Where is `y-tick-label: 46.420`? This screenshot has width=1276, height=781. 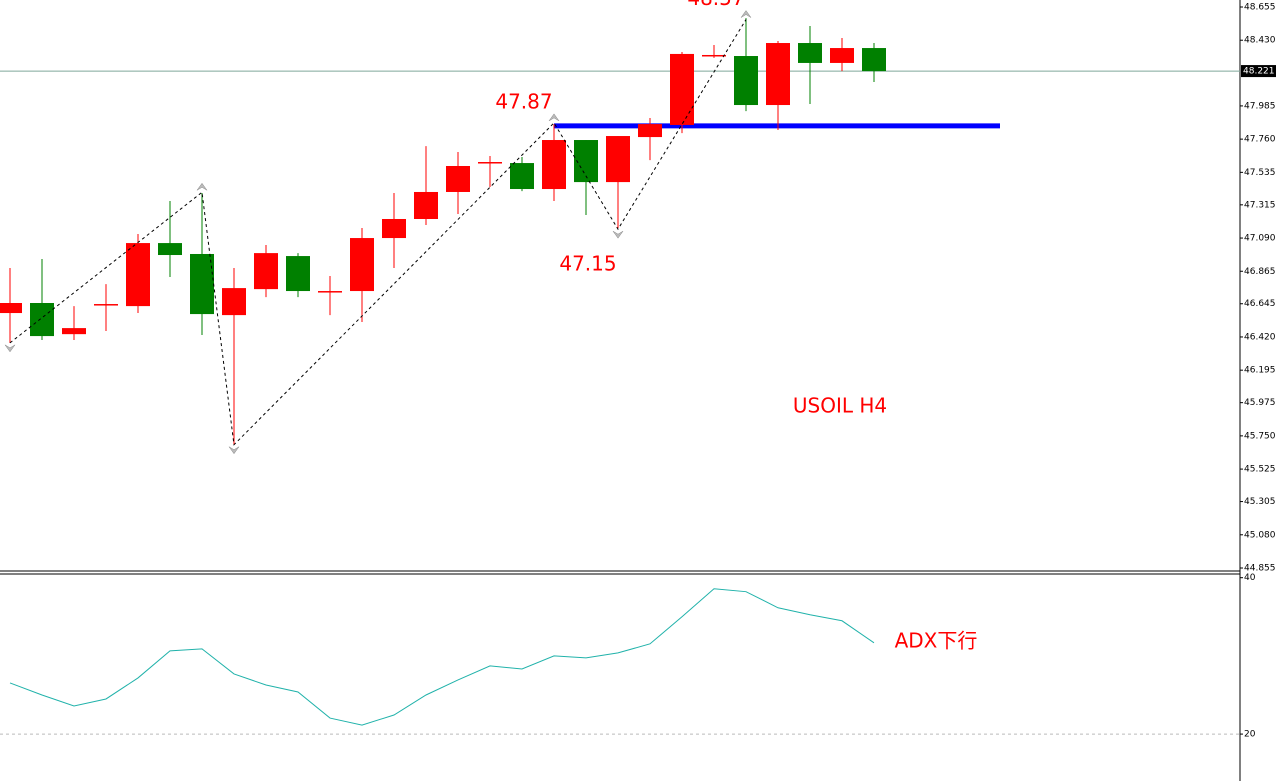 y-tick-label: 46.420 is located at coordinates (1260, 337).